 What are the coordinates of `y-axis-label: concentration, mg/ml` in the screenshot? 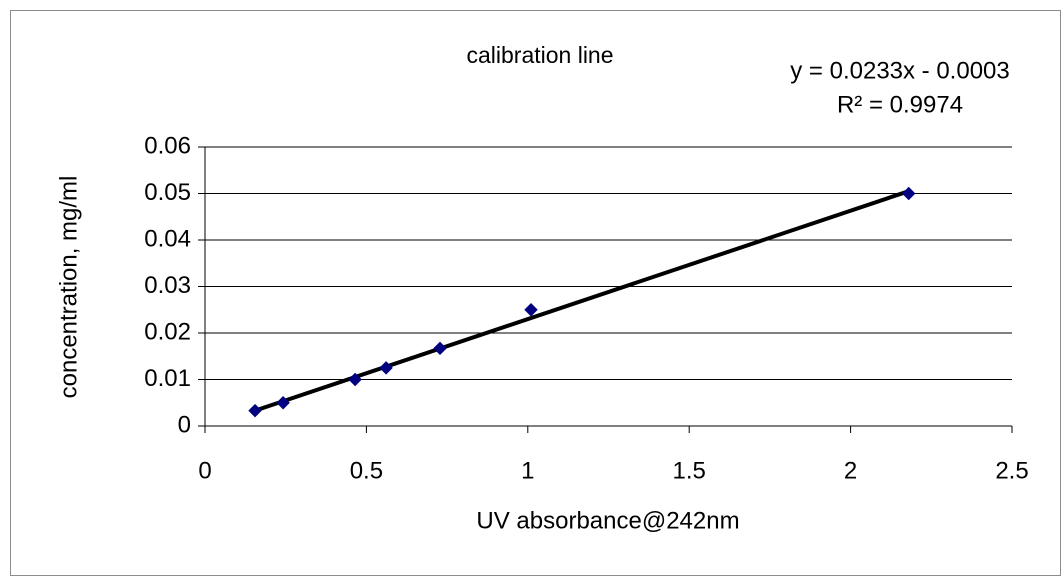 It's located at (68, 287).